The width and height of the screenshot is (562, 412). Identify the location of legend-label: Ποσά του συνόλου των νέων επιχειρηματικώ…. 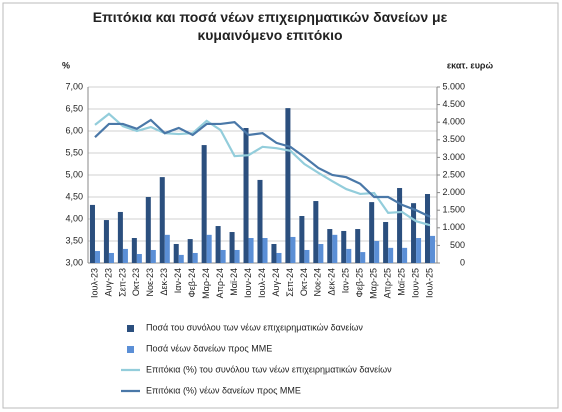
(254, 327).